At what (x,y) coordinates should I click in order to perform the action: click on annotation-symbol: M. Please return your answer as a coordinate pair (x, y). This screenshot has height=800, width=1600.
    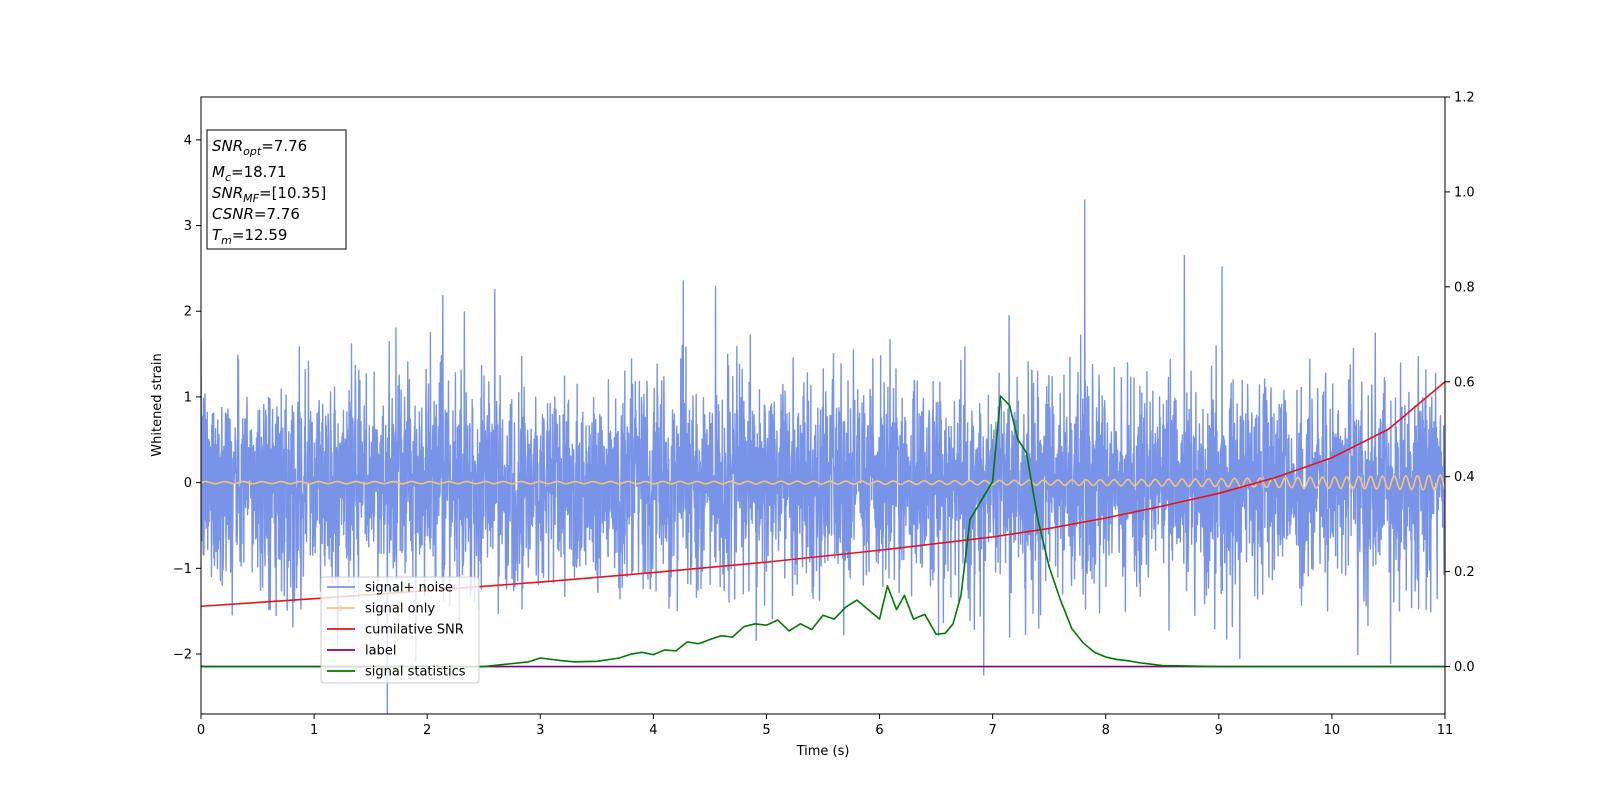
    Looking at the image, I should click on (218, 172).